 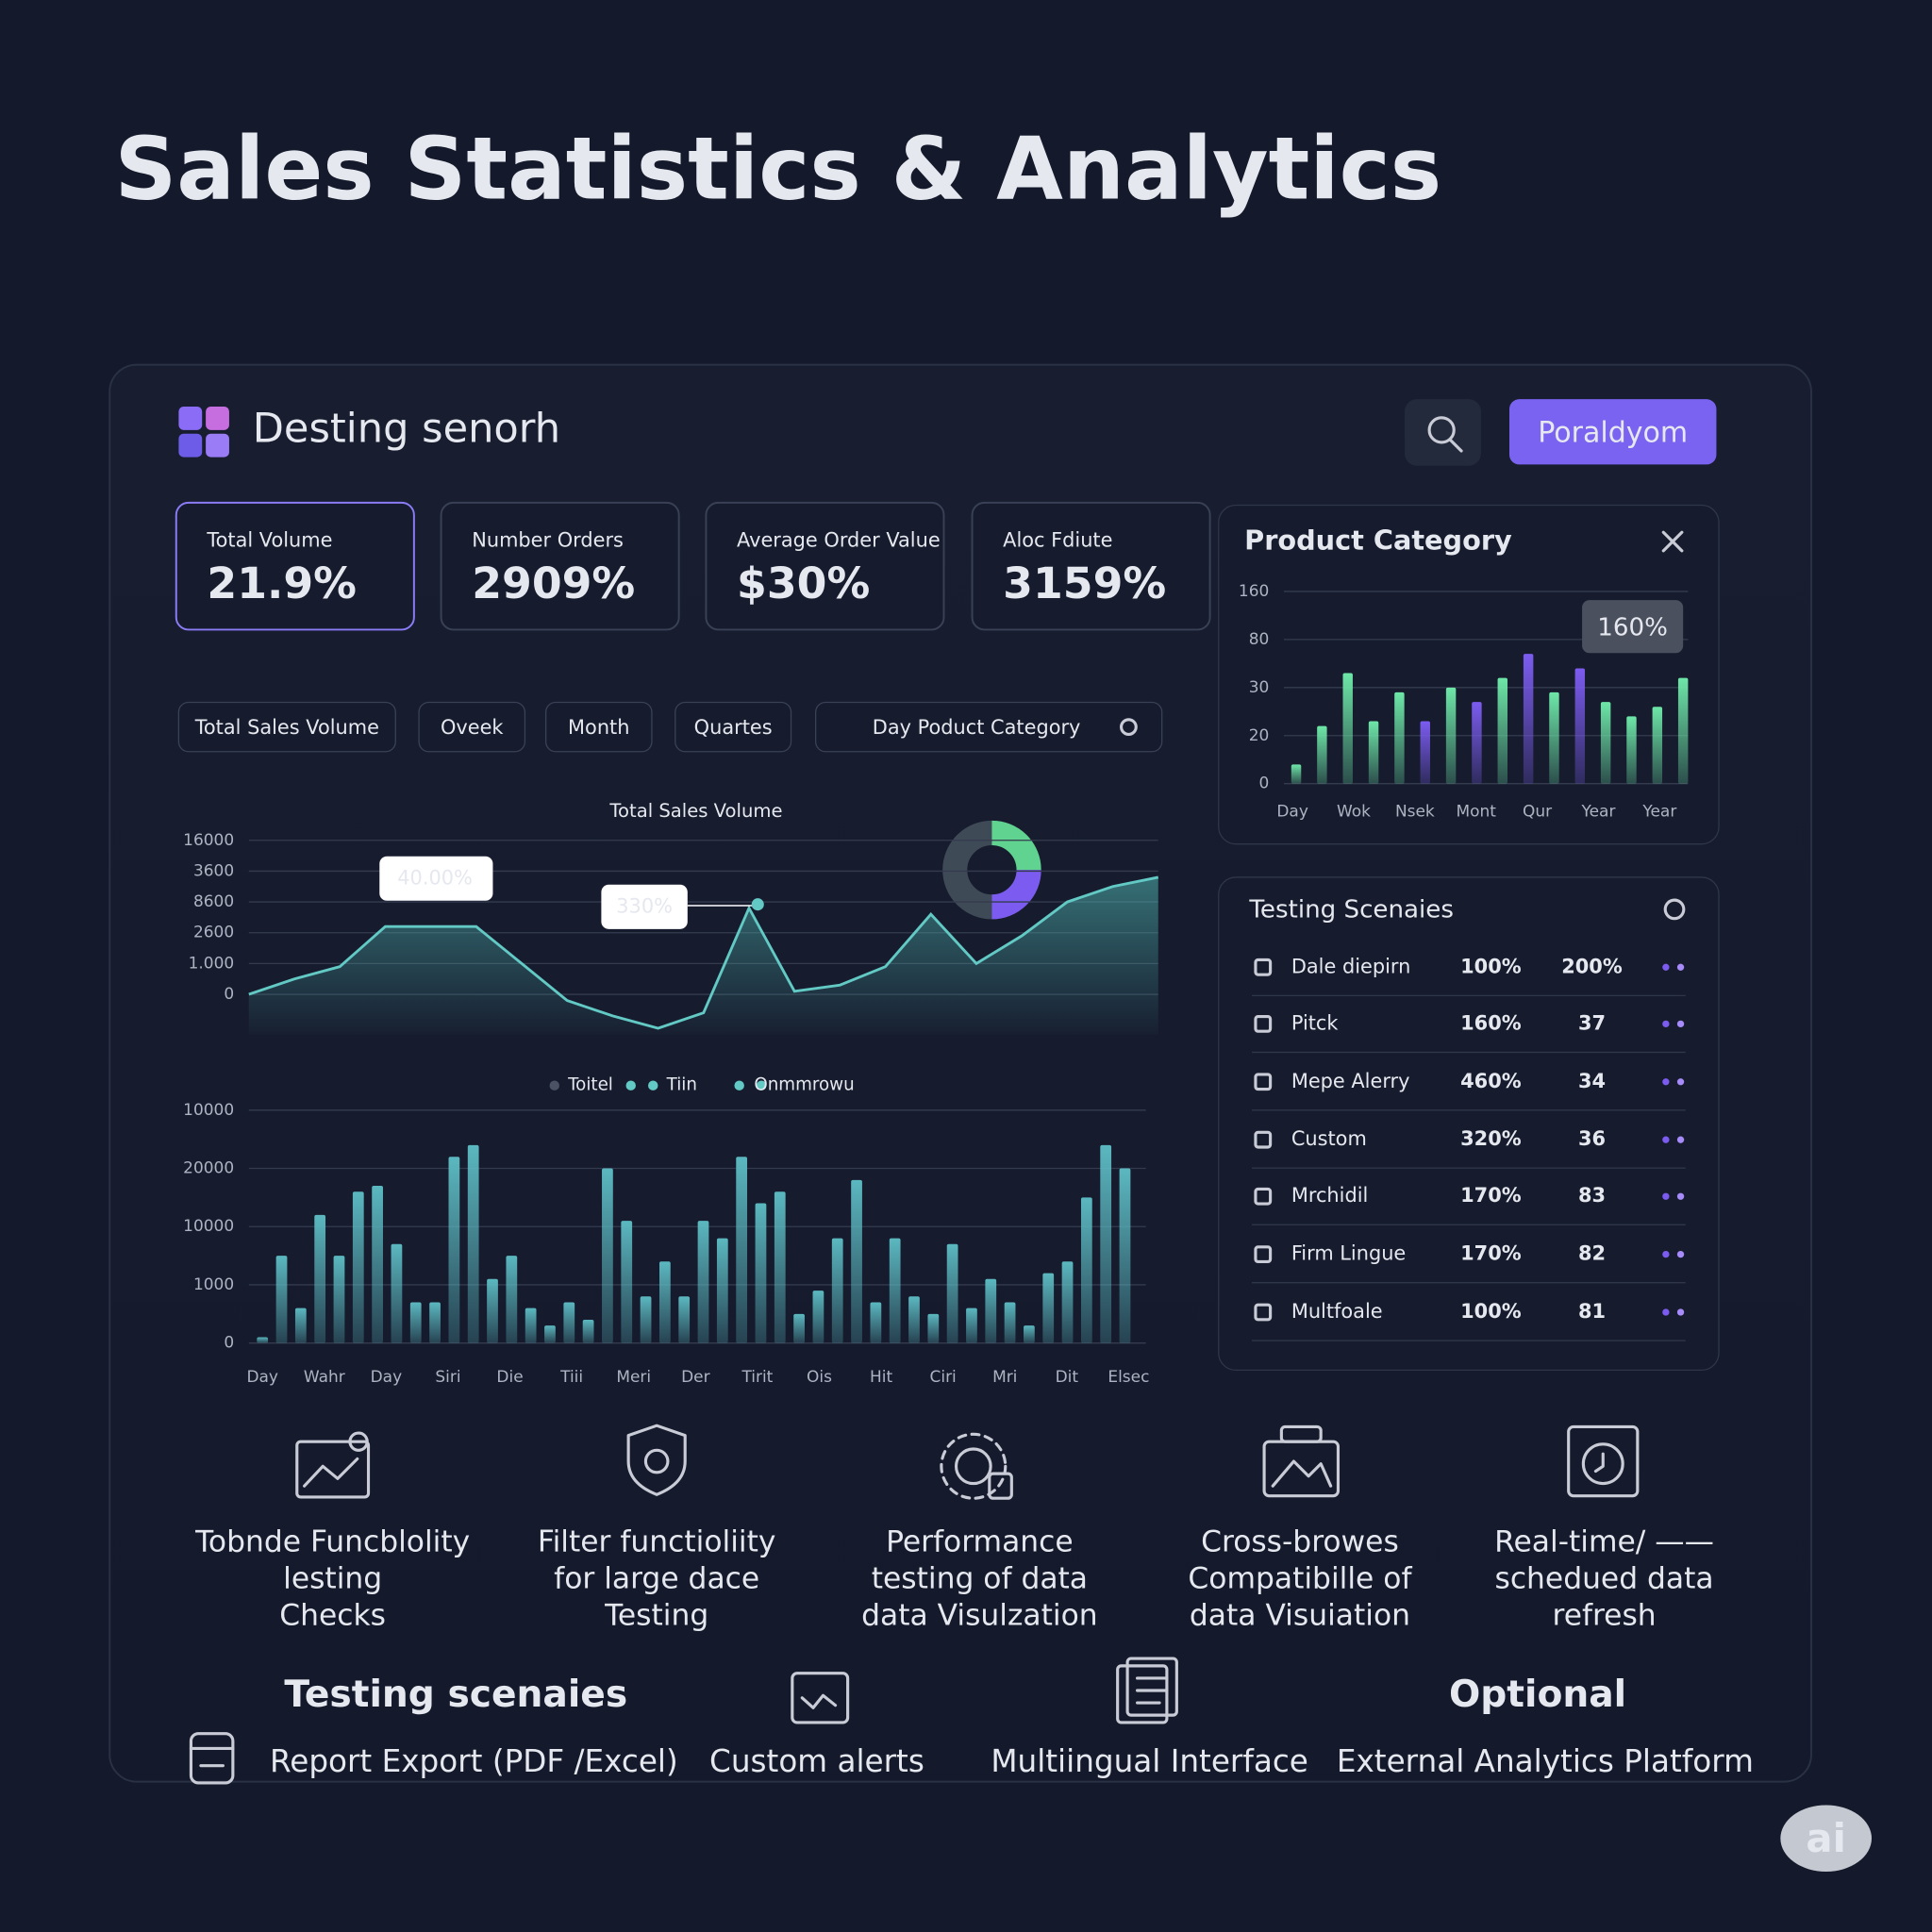 What do you see at coordinates (209, 1111) in the screenshot?
I see `y-tick-label: 10000` at bounding box center [209, 1111].